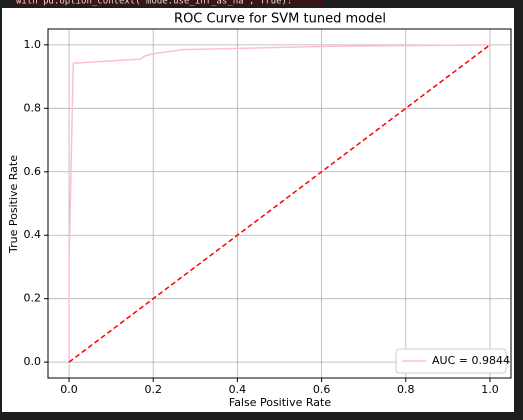 The height and width of the screenshot is (420, 523). Describe the element at coordinates (33, 361) in the screenshot. I see `y-tick-label: 0.0` at that location.